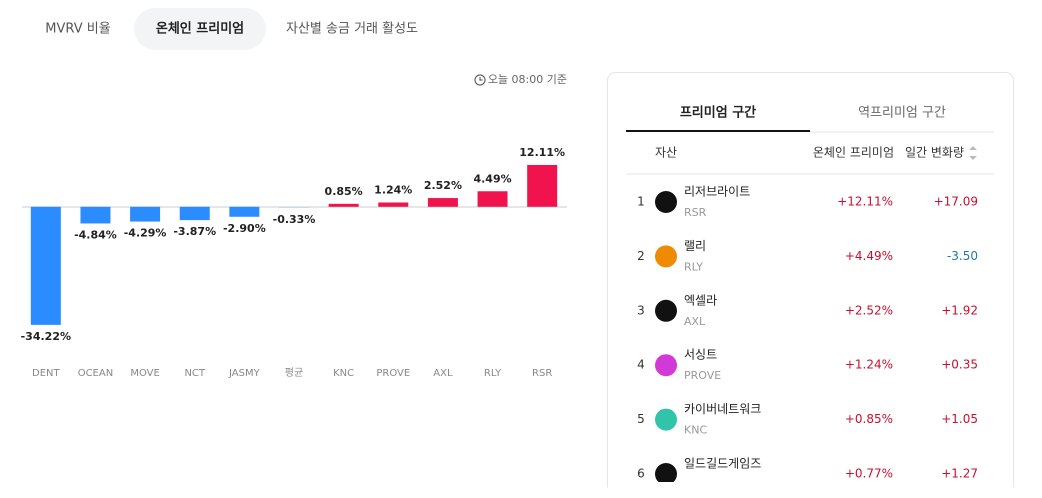 This screenshot has width=1042, height=498. I want to click on rank: 1, so click(641, 202).